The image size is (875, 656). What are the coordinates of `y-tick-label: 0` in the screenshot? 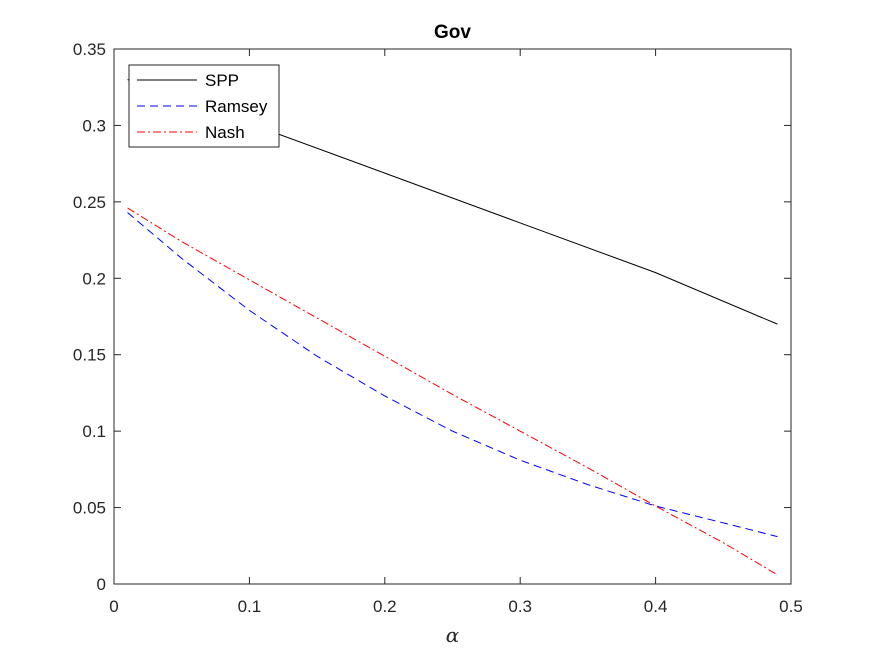 It's located at (101, 584).